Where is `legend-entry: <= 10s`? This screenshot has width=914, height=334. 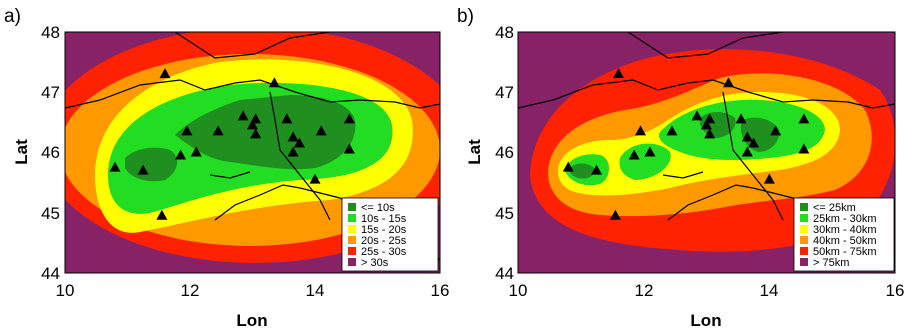
legend-entry: <= 10s is located at coordinates (378, 208).